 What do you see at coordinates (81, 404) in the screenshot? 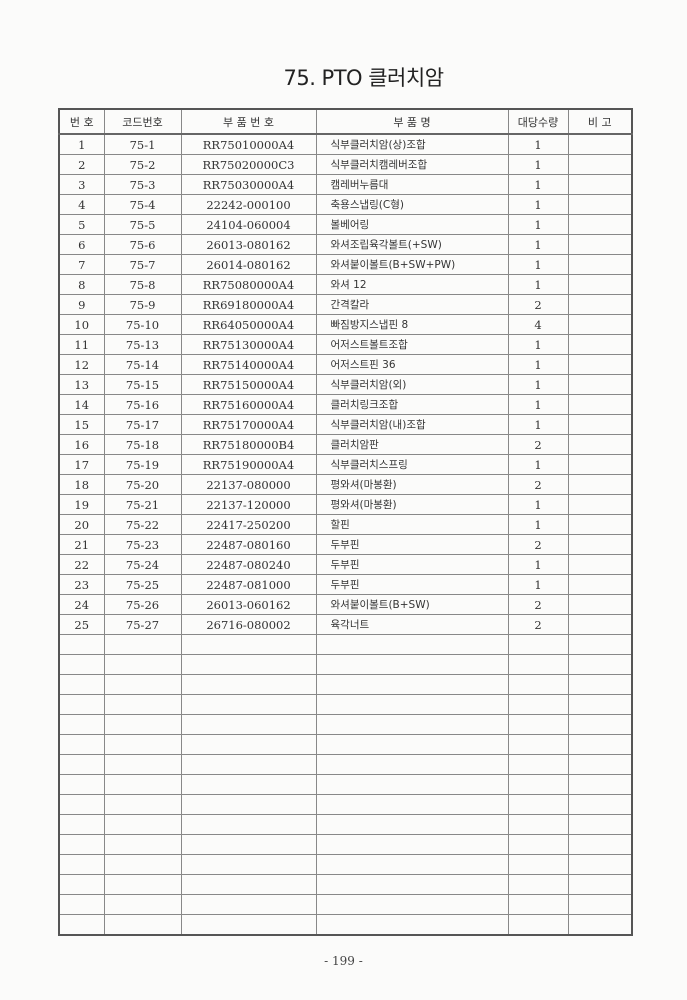
I see `row-number-cell: 14` at bounding box center [81, 404].